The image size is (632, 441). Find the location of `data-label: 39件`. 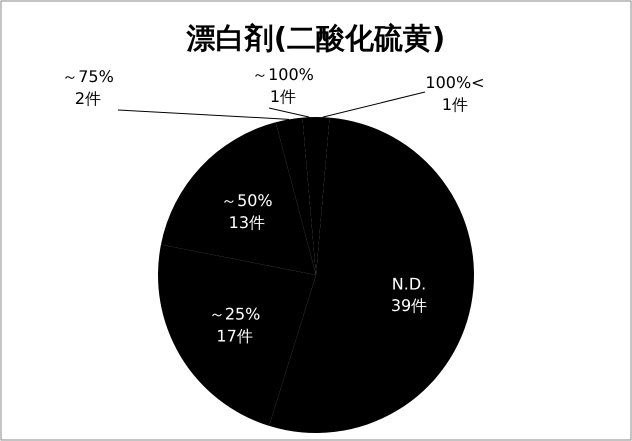

data-label: 39件 is located at coordinates (409, 306).